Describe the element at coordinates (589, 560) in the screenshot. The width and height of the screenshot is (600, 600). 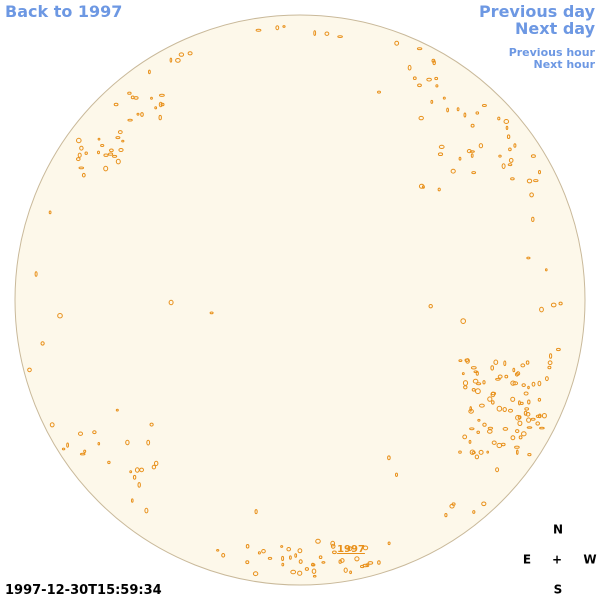
I see `compass-west: W` at that location.